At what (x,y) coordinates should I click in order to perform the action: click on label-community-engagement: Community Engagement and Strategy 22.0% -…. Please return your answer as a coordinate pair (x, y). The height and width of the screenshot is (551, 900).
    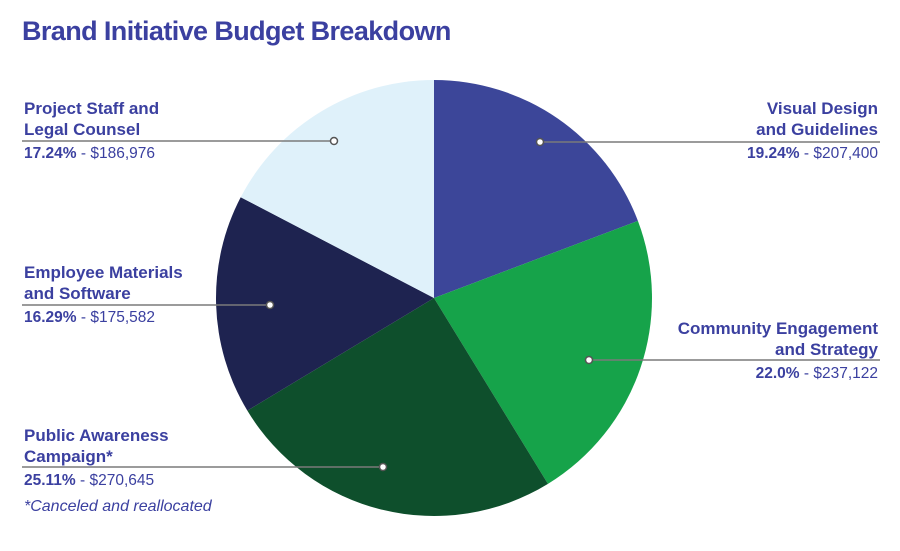
    Looking at the image, I should click on (778, 351).